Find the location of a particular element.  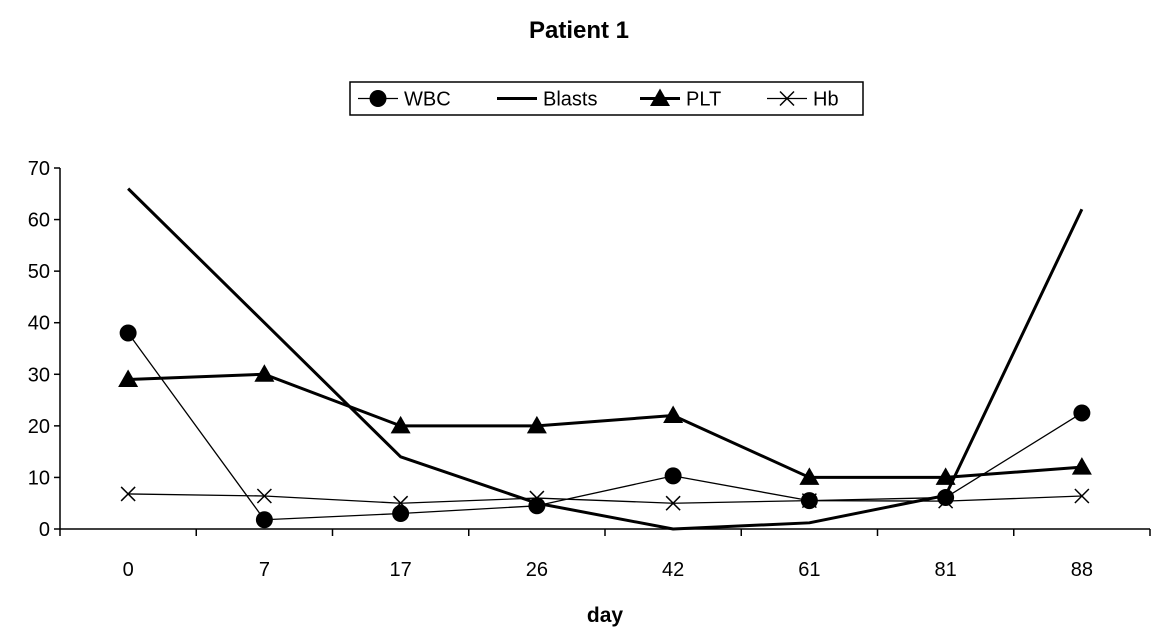

legend-label-wbc: WBC is located at coordinates (427, 100).